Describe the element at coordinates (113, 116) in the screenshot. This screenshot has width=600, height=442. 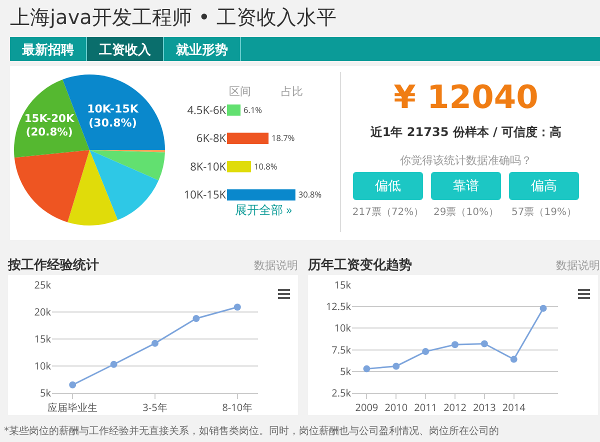
I see `data-label: 10K-15K (30.8%)` at that location.